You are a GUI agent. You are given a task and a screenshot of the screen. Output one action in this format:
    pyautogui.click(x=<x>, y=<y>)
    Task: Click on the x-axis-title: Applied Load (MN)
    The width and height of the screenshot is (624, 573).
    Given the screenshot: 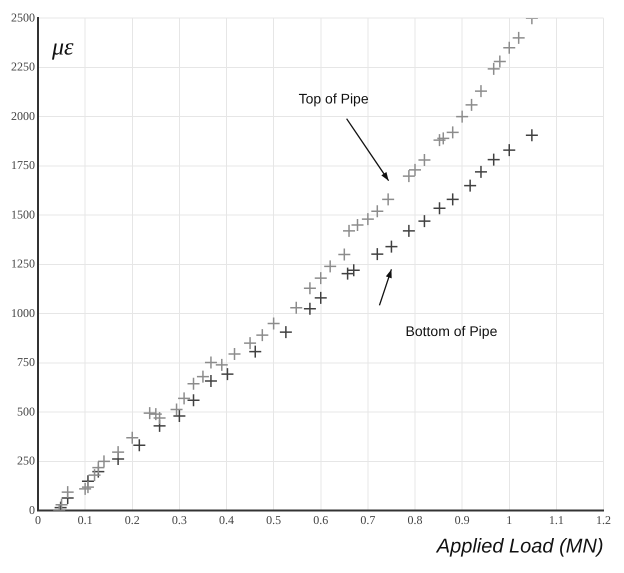 What is the action you would take?
    pyautogui.click(x=520, y=547)
    